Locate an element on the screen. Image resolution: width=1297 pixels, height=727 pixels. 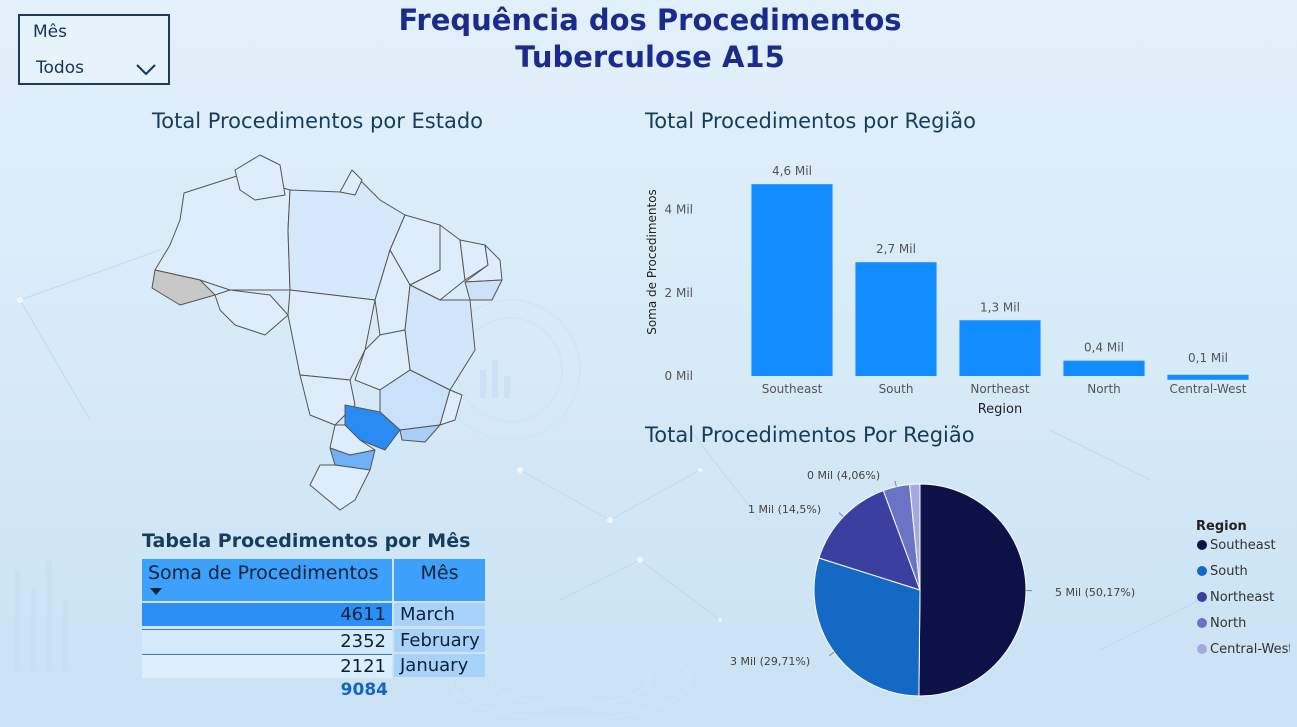
legend-label-northeast: Northeast is located at coordinates (1242, 597).